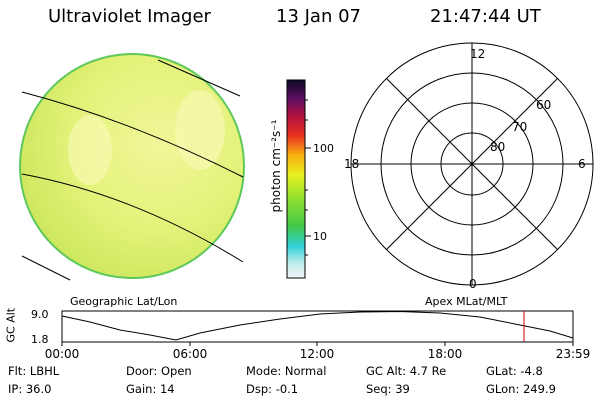 The image size is (600, 400). What do you see at coordinates (286, 371) in the screenshot?
I see `status-mode: Mode: Normal` at bounding box center [286, 371].